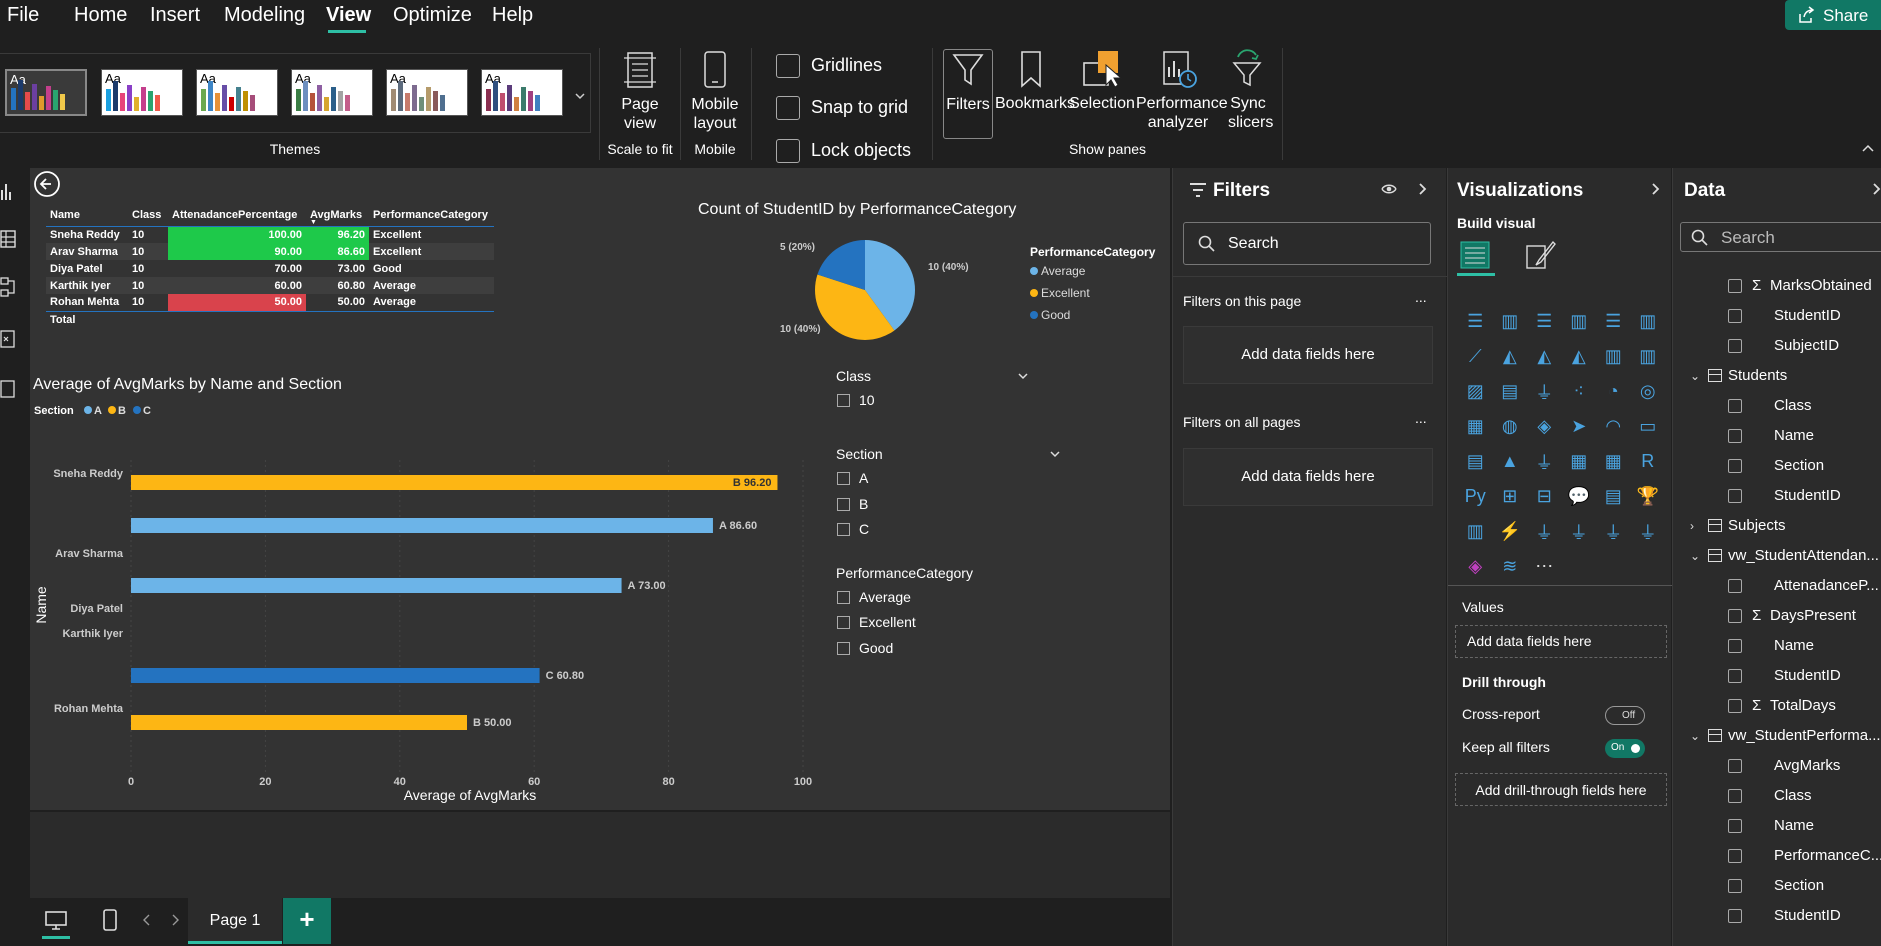 This screenshot has width=1881, height=946. I want to click on menu-help: Help, so click(513, 15).